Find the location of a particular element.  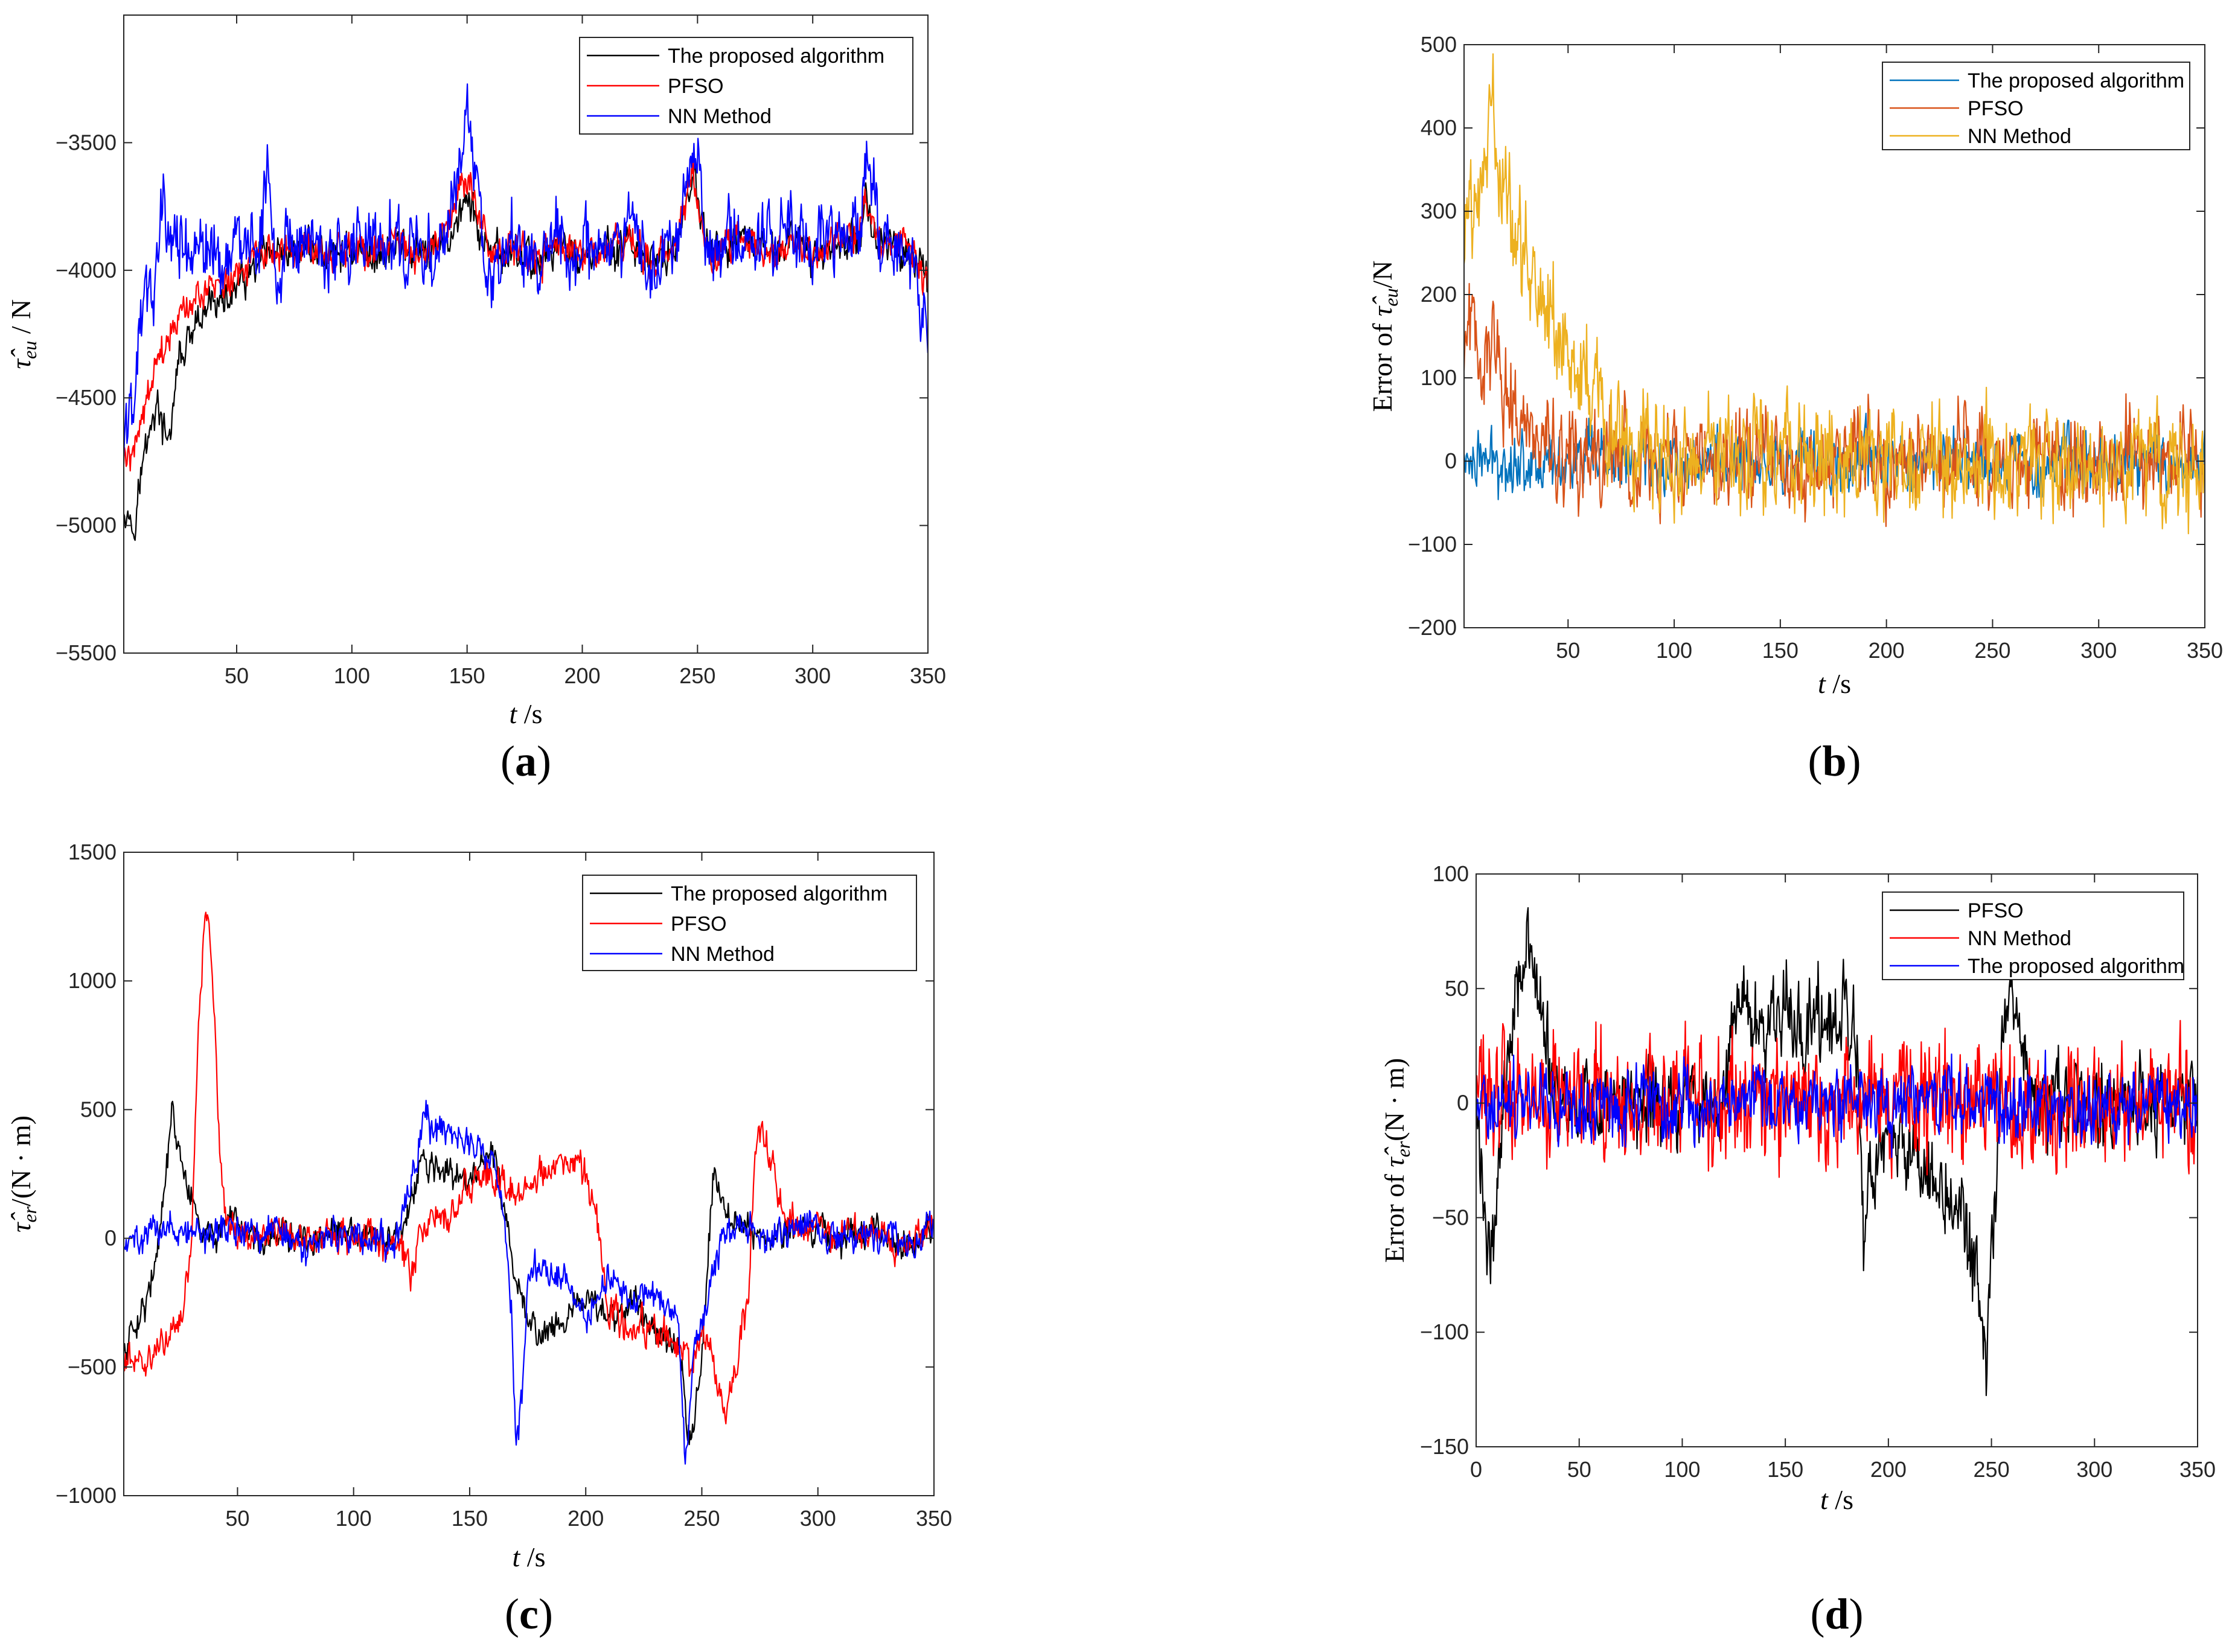

y-axis-label: Error of τ̂er(N · m) is located at coordinates (1396, 1160).